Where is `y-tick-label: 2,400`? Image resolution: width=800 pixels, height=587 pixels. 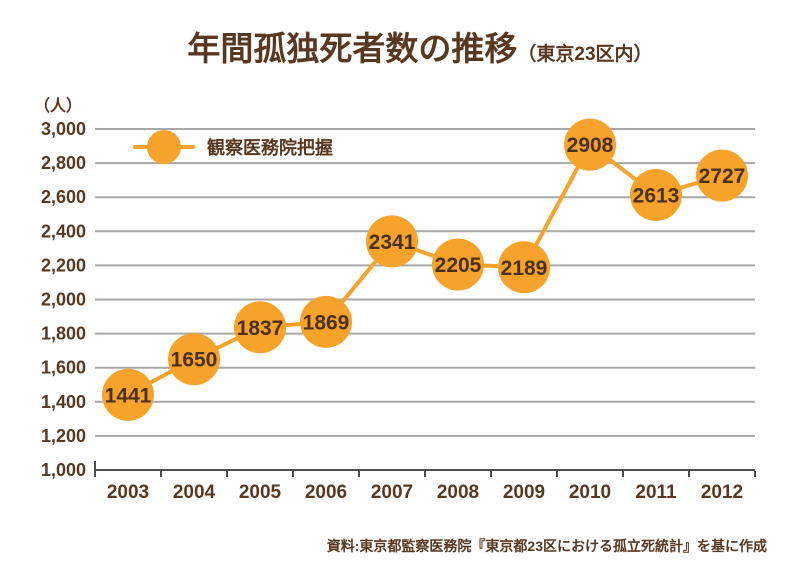
y-tick-label: 2,400 is located at coordinates (63, 231).